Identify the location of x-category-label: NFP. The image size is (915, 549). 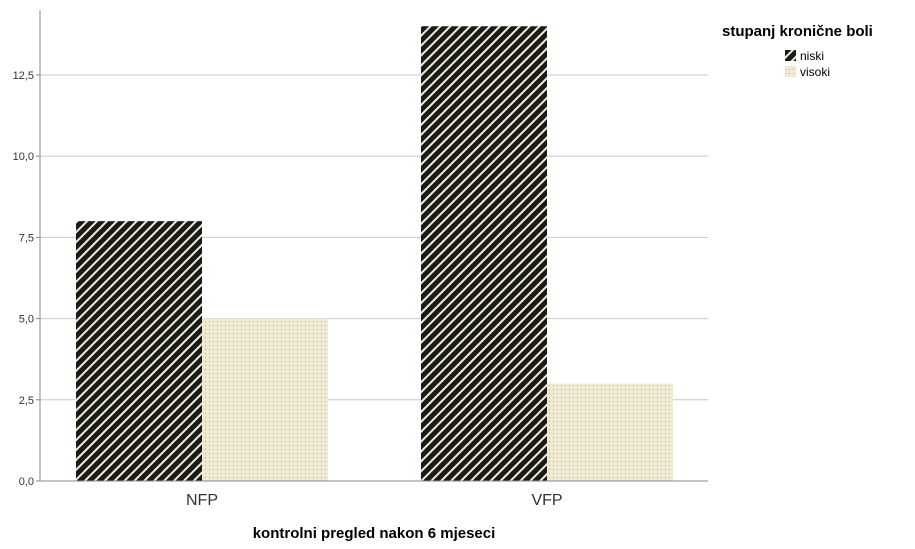
(202, 500).